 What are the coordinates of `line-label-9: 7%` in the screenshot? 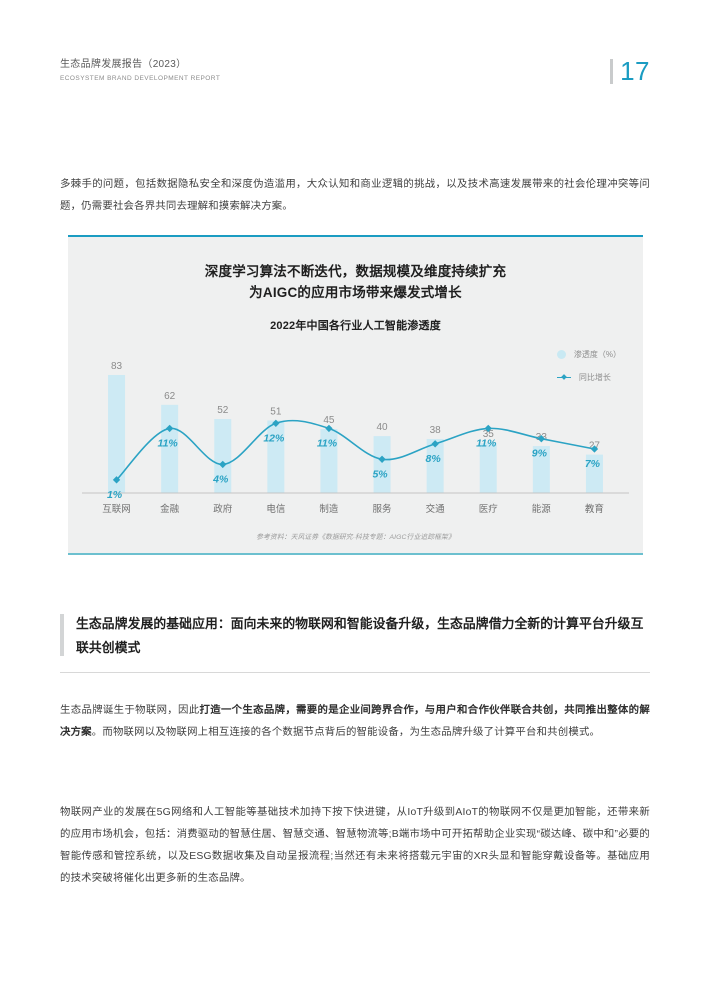 It's located at (593, 464).